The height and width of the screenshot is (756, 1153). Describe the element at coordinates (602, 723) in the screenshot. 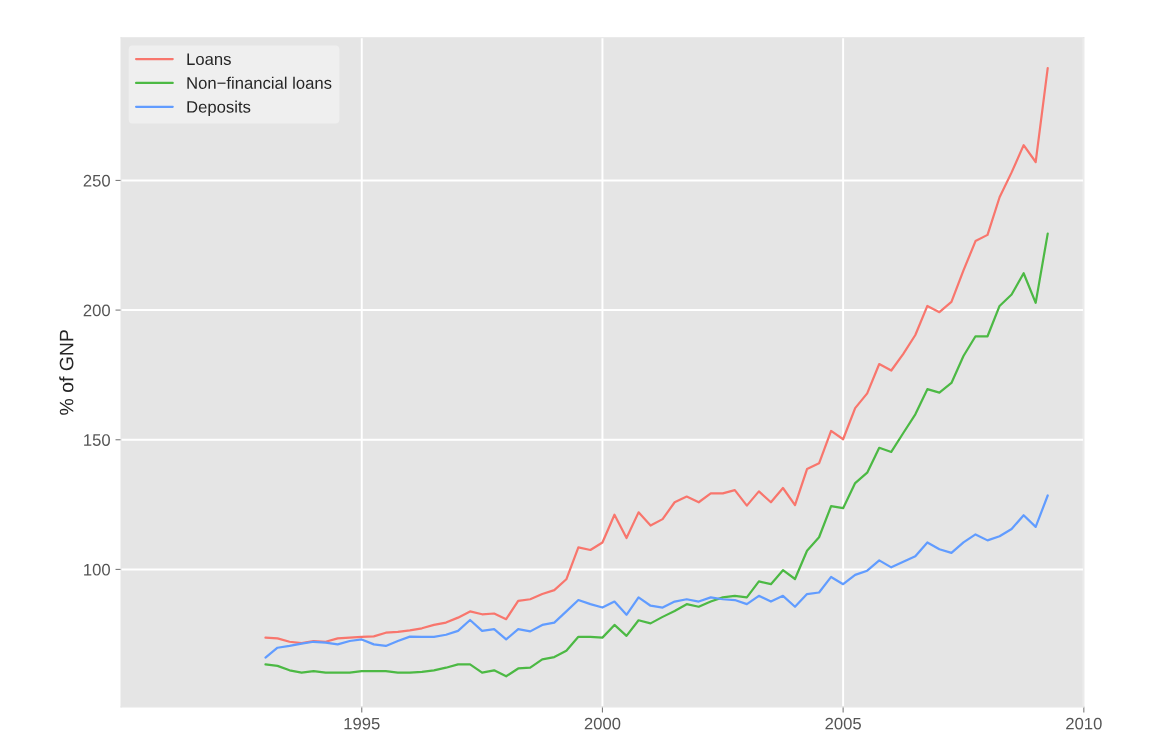

I see `x-tick-label: 2000` at that location.